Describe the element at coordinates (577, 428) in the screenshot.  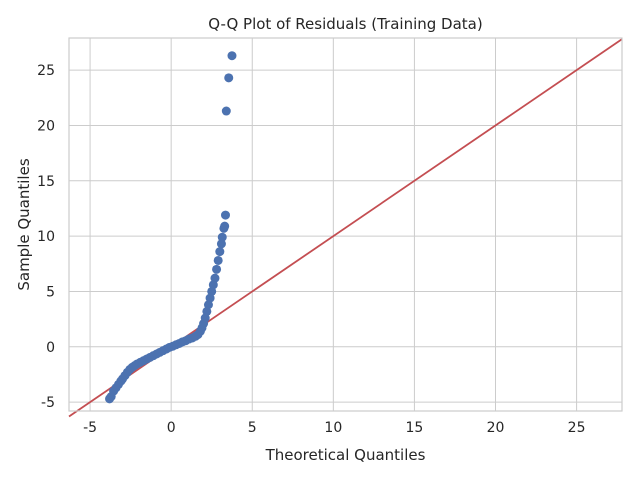
I see `x-tick-label: 25` at that location.